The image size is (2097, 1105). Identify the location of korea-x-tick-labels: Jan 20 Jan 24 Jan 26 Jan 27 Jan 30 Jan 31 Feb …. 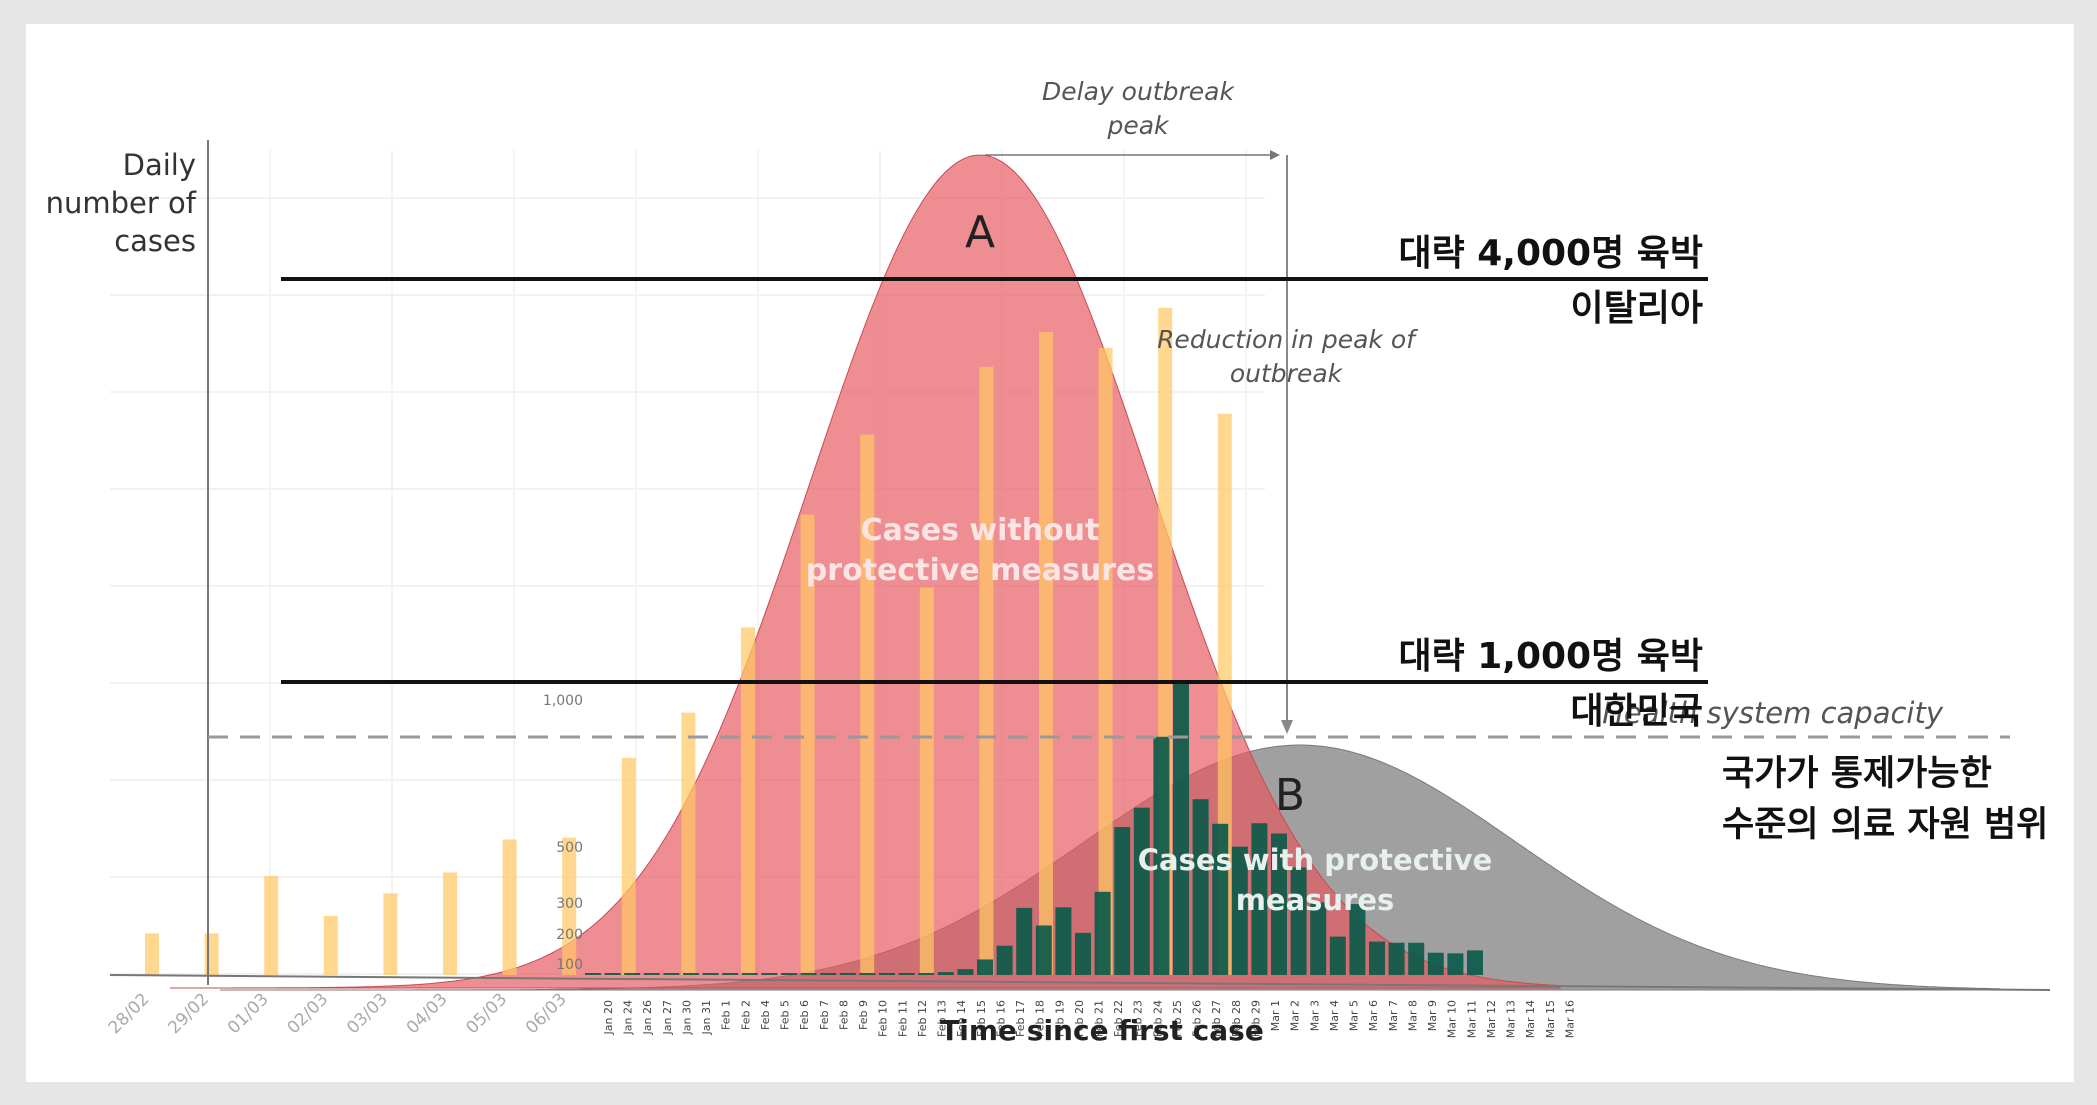
(1089, 1019).